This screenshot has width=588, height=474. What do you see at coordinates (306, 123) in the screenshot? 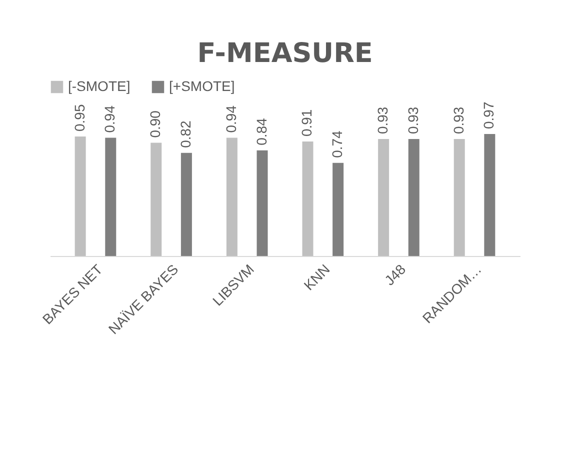
I see `data-label: 0.91` at bounding box center [306, 123].